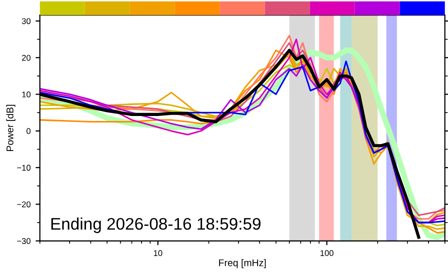  I want to click on y-tick-label: 30, so click(26, 21).